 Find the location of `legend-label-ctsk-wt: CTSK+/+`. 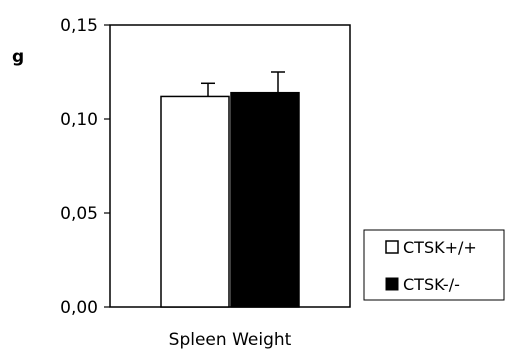

legend-label-ctsk-wt: CTSK+/+ is located at coordinates (440, 247).